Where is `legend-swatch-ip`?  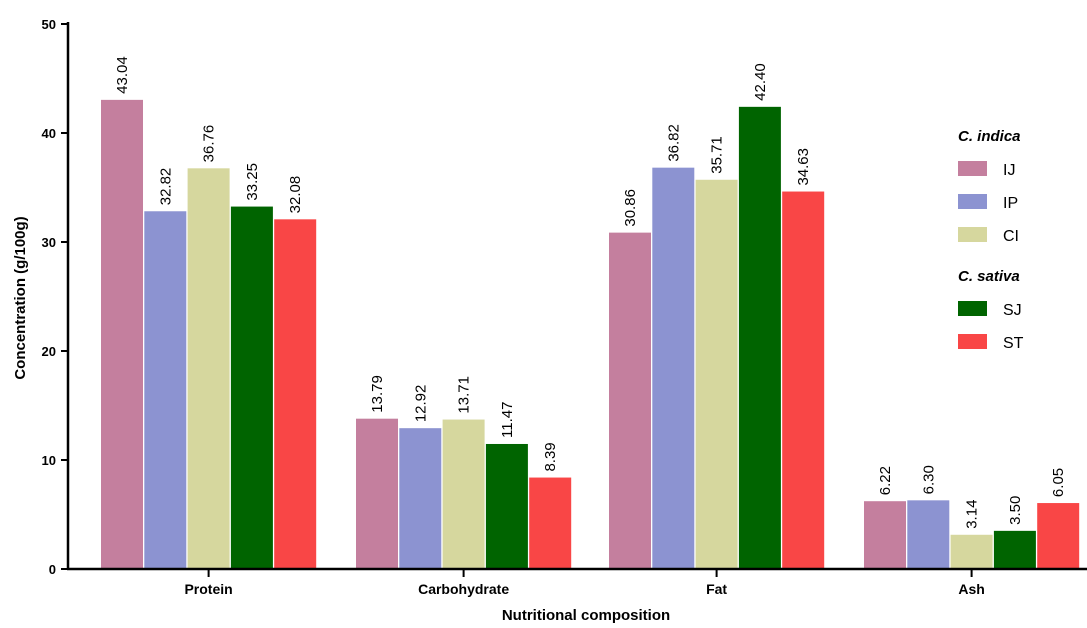
legend-swatch-ip is located at coordinates (972, 201).